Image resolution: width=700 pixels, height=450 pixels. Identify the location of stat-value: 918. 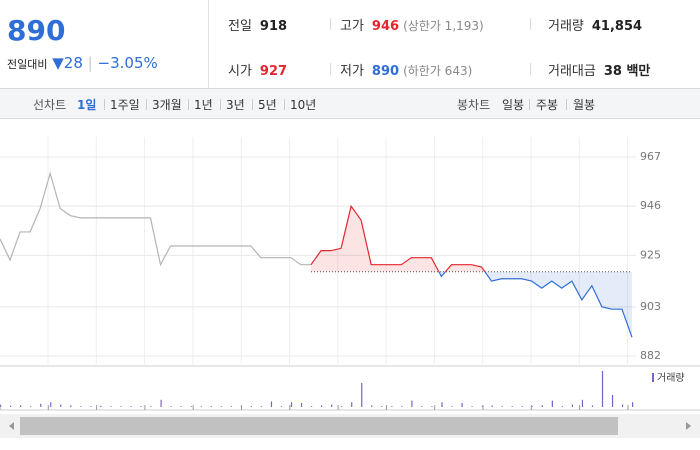
(273, 26).